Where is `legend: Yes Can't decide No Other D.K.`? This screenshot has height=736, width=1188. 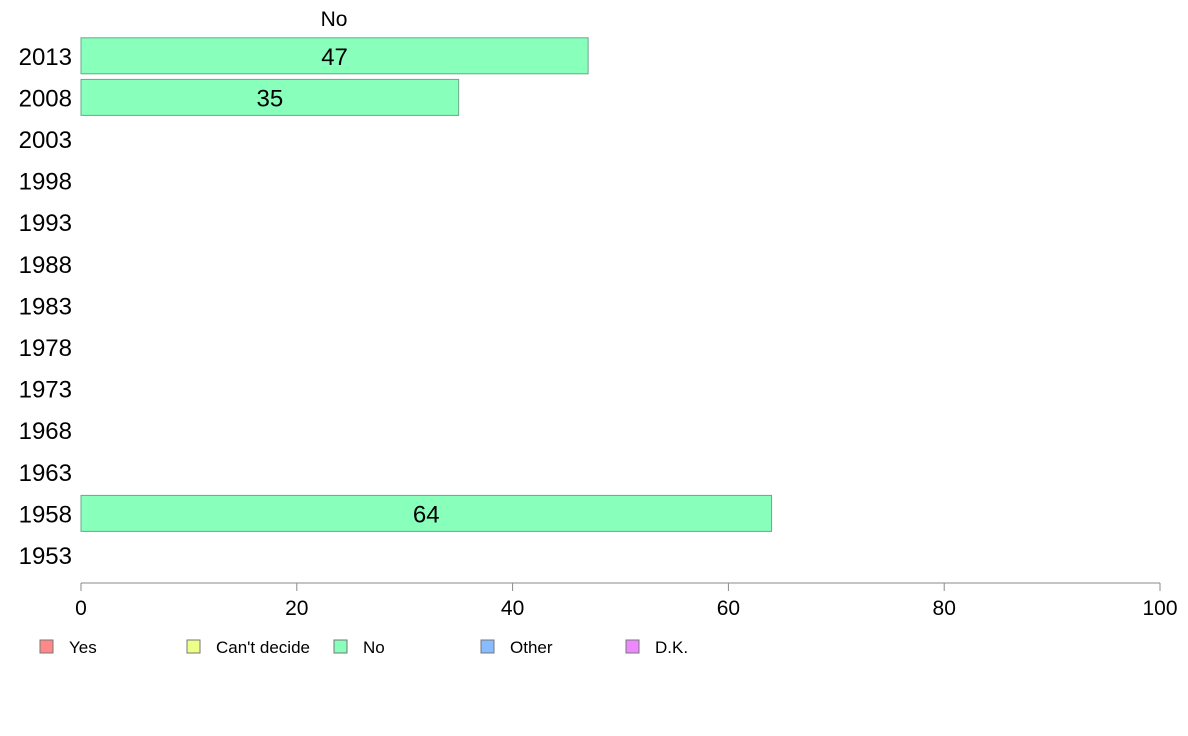
legend: Yes Can't decide No Other D.K. is located at coordinates (363, 647).